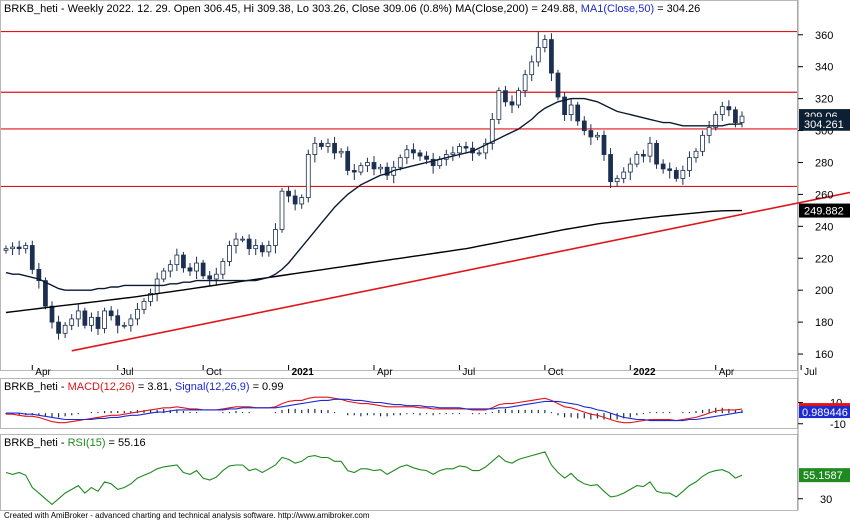 This screenshot has width=850, height=520. What do you see at coordinates (838, 425) in the screenshot?
I see `macd-y-tick-label: -10` at bounding box center [838, 425].